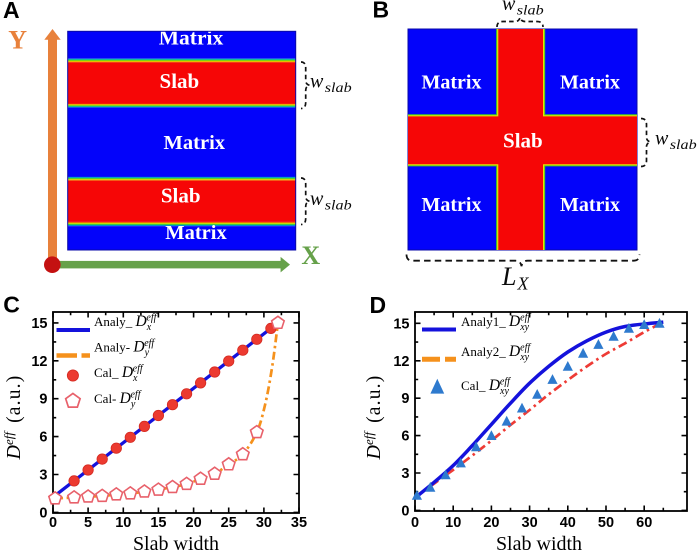 Image resolution: width=699 pixels, height=559 pixels. What do you see at coordinates (568, 523) in the screenshot?
I see `svg-text: 40` at bounding box center [568, 523].